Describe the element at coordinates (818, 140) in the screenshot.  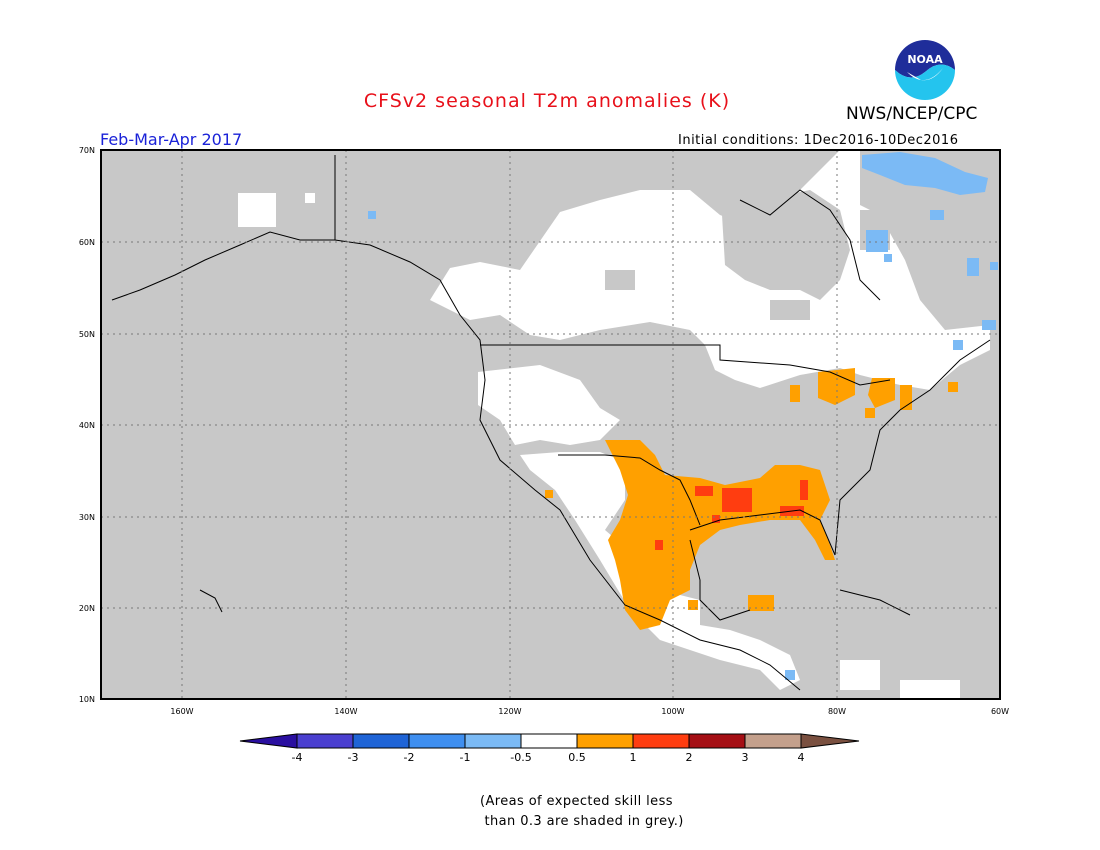
I see `initial-conditions: Initial conditions: 1Dec2016-10Dec2016` at that location.